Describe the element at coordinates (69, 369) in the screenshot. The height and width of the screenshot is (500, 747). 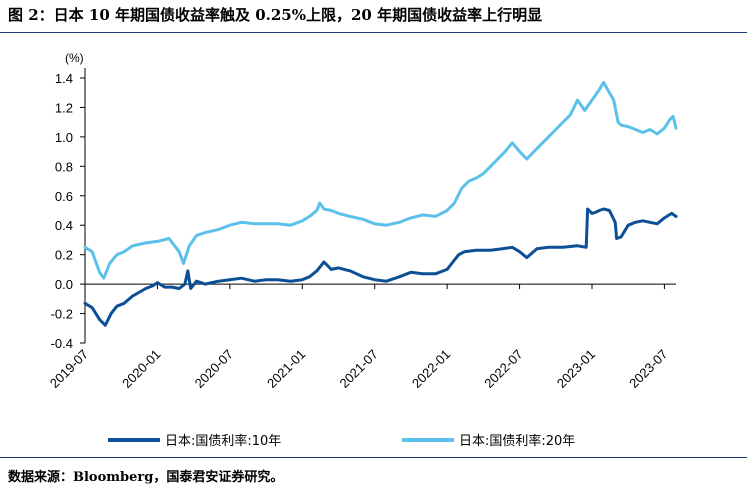
I see `x-tick-label: 2019-07` at that location.